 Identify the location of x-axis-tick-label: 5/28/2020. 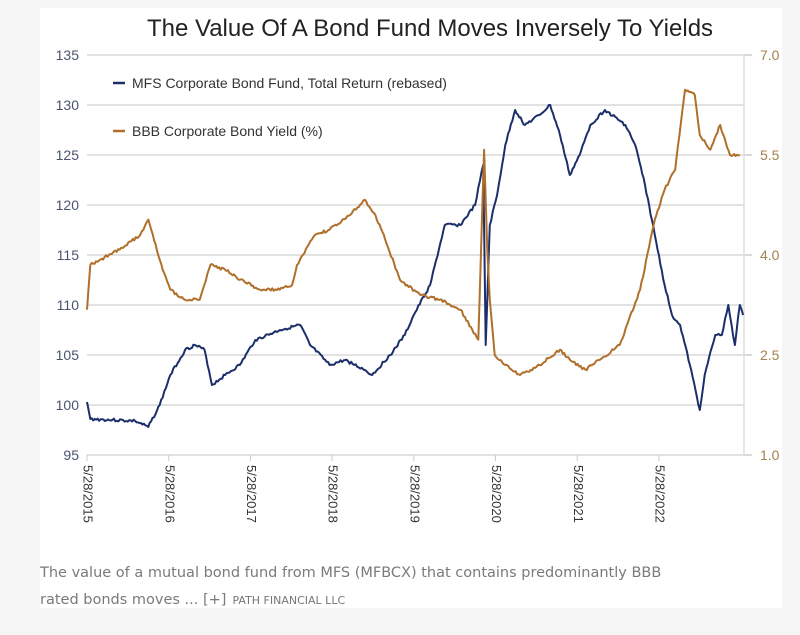
(496, 494).